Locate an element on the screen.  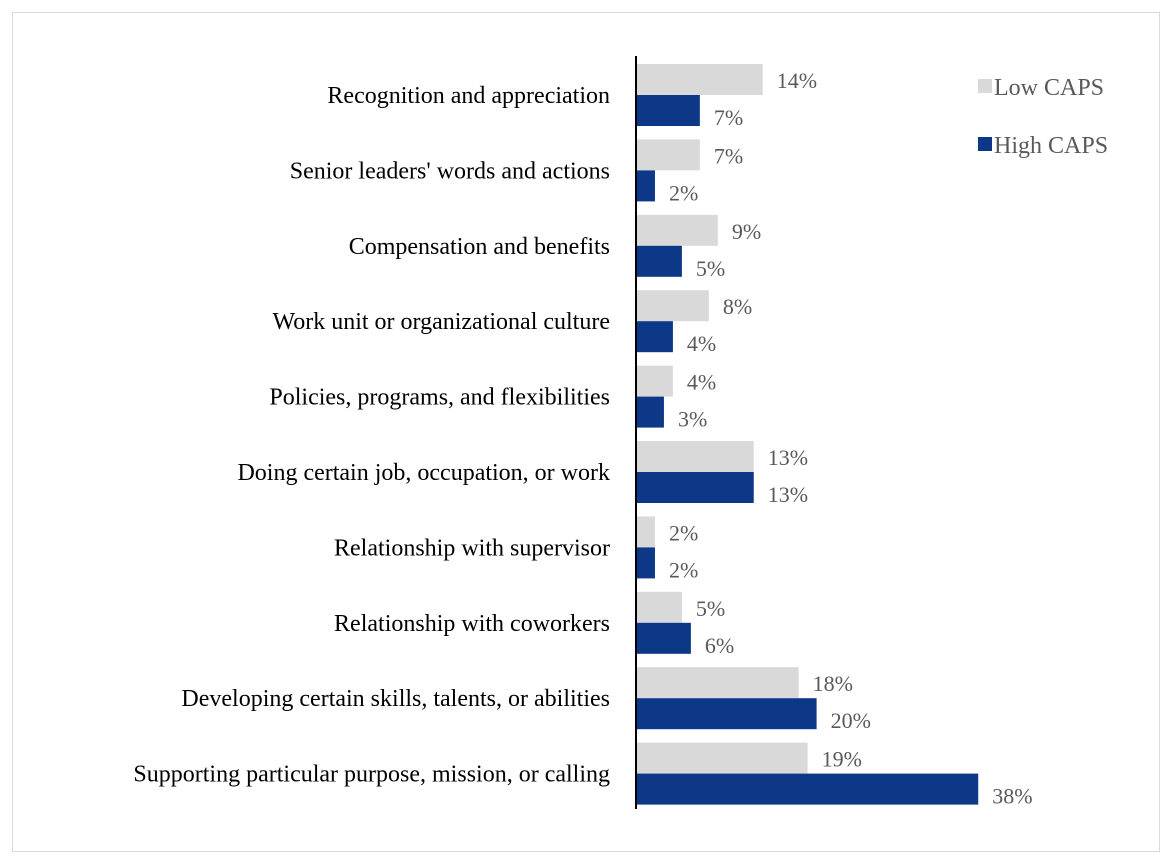
category-label: Compensation and benefits is located at coordinates (479, 247).